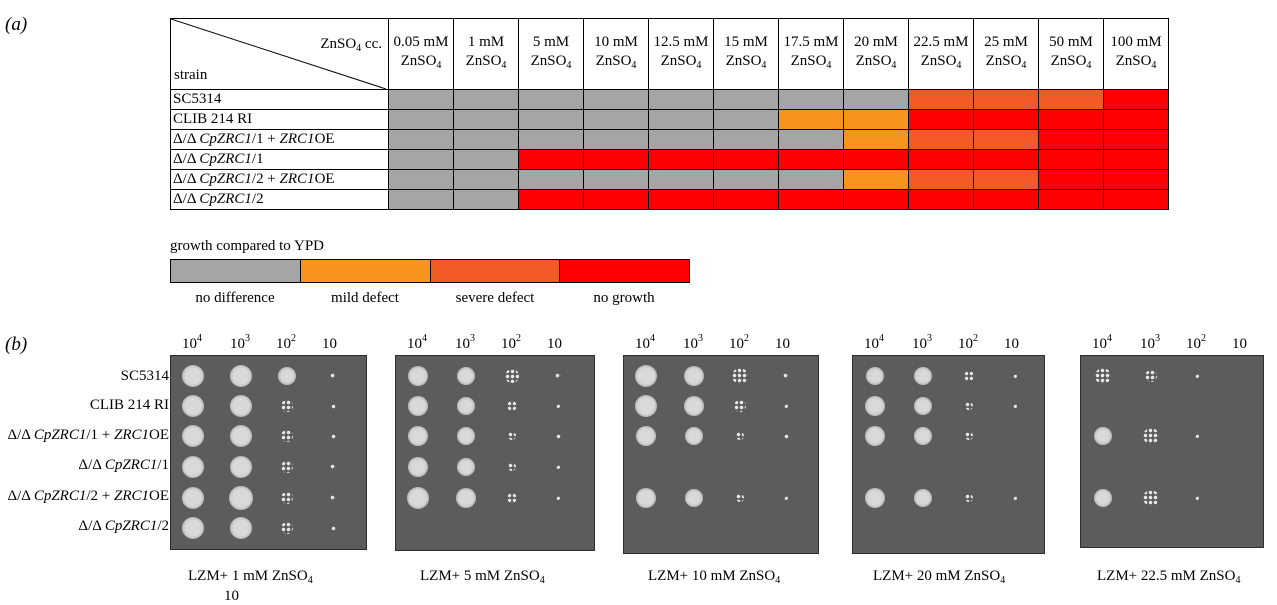  What do you see at coordinates (669, 159) in the screenshot?
I see `table-row: Δ/Δ CpZRC1/1` at bounding box center [669, 159].